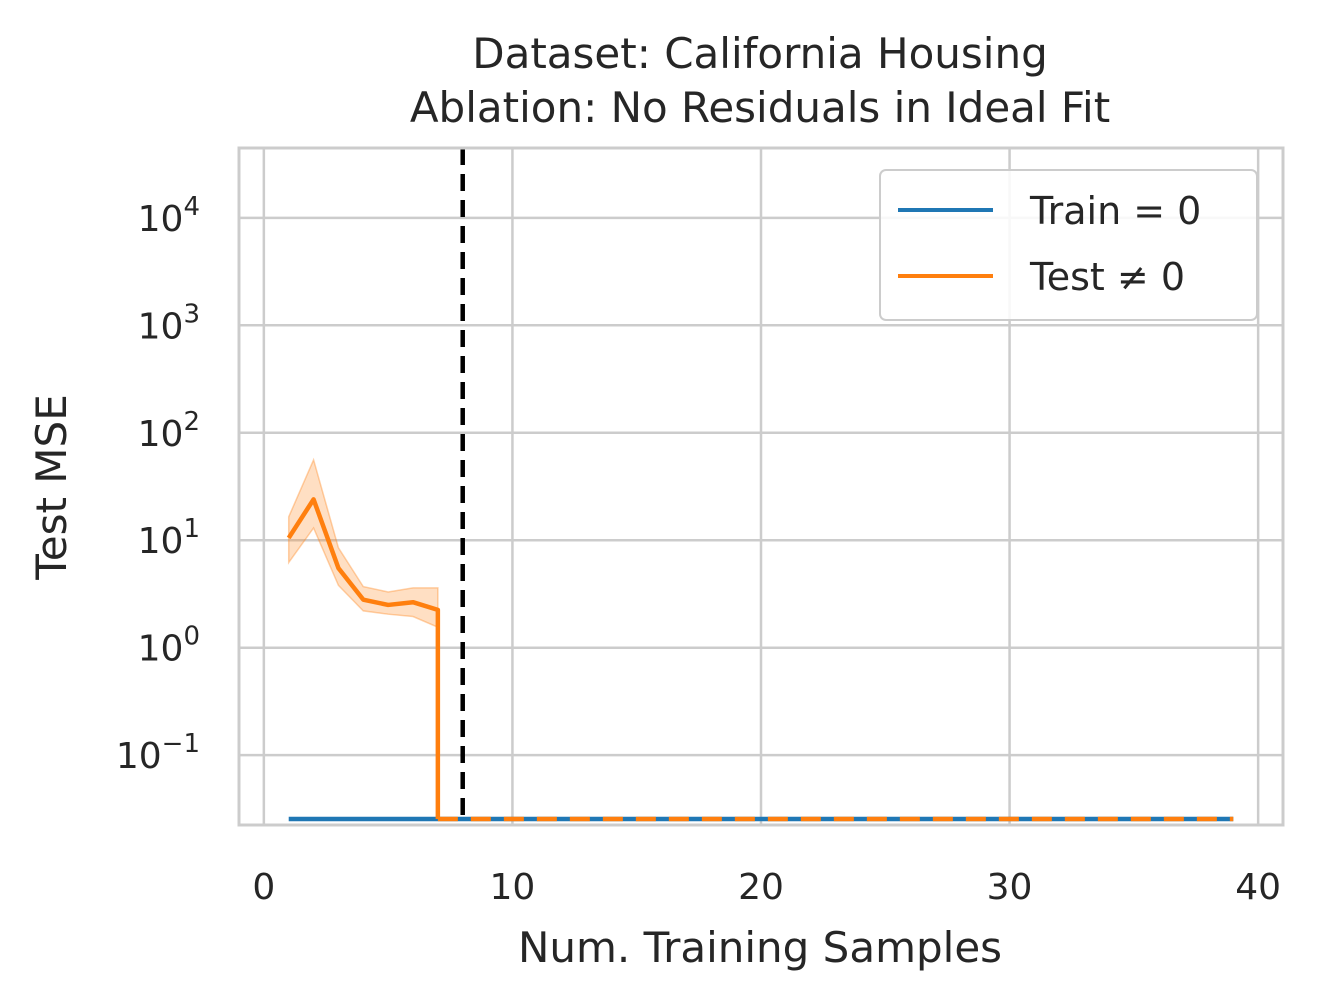 The image size is (1317, 1003). Describe the element at coordinates (760, 53) in the screenshot. I see `chart-title: Dataset: California Housing` at that location.